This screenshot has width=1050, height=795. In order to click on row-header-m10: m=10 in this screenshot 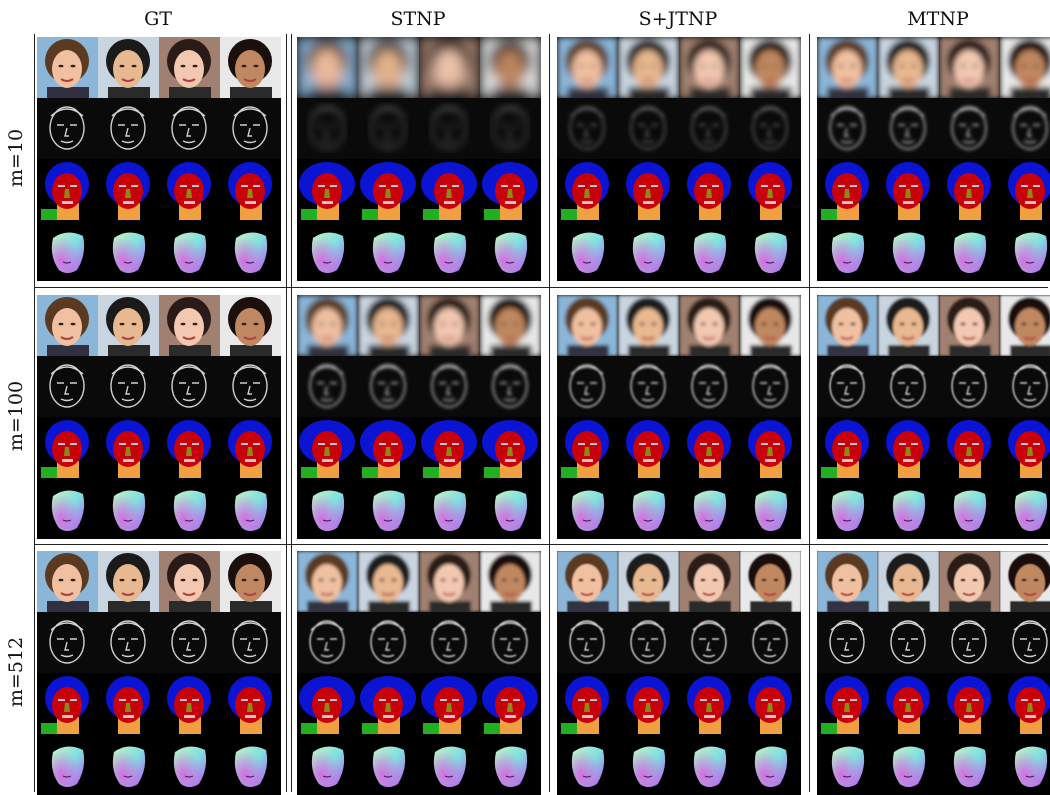, I will do `click(16, 158)`.